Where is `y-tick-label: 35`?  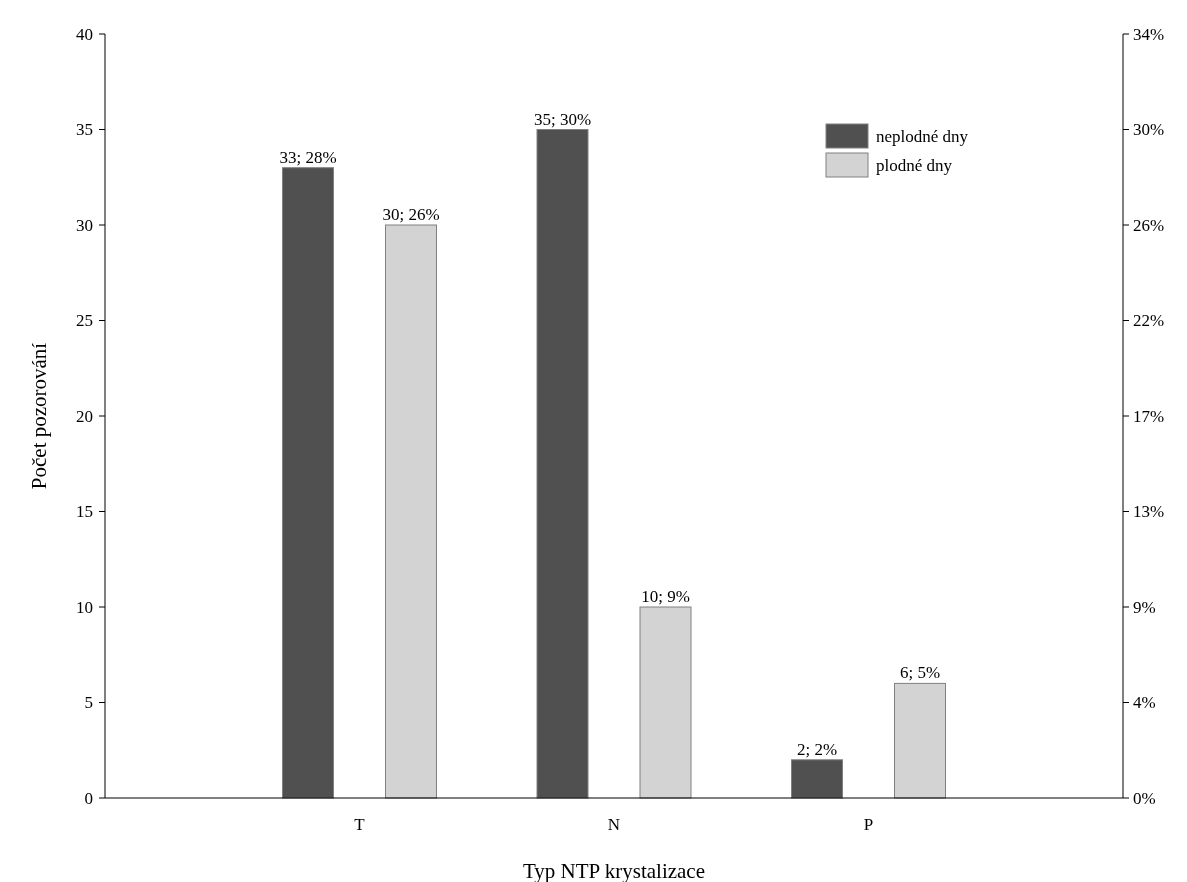
y-tick-label: 35 is located at coordinates (84, 130).